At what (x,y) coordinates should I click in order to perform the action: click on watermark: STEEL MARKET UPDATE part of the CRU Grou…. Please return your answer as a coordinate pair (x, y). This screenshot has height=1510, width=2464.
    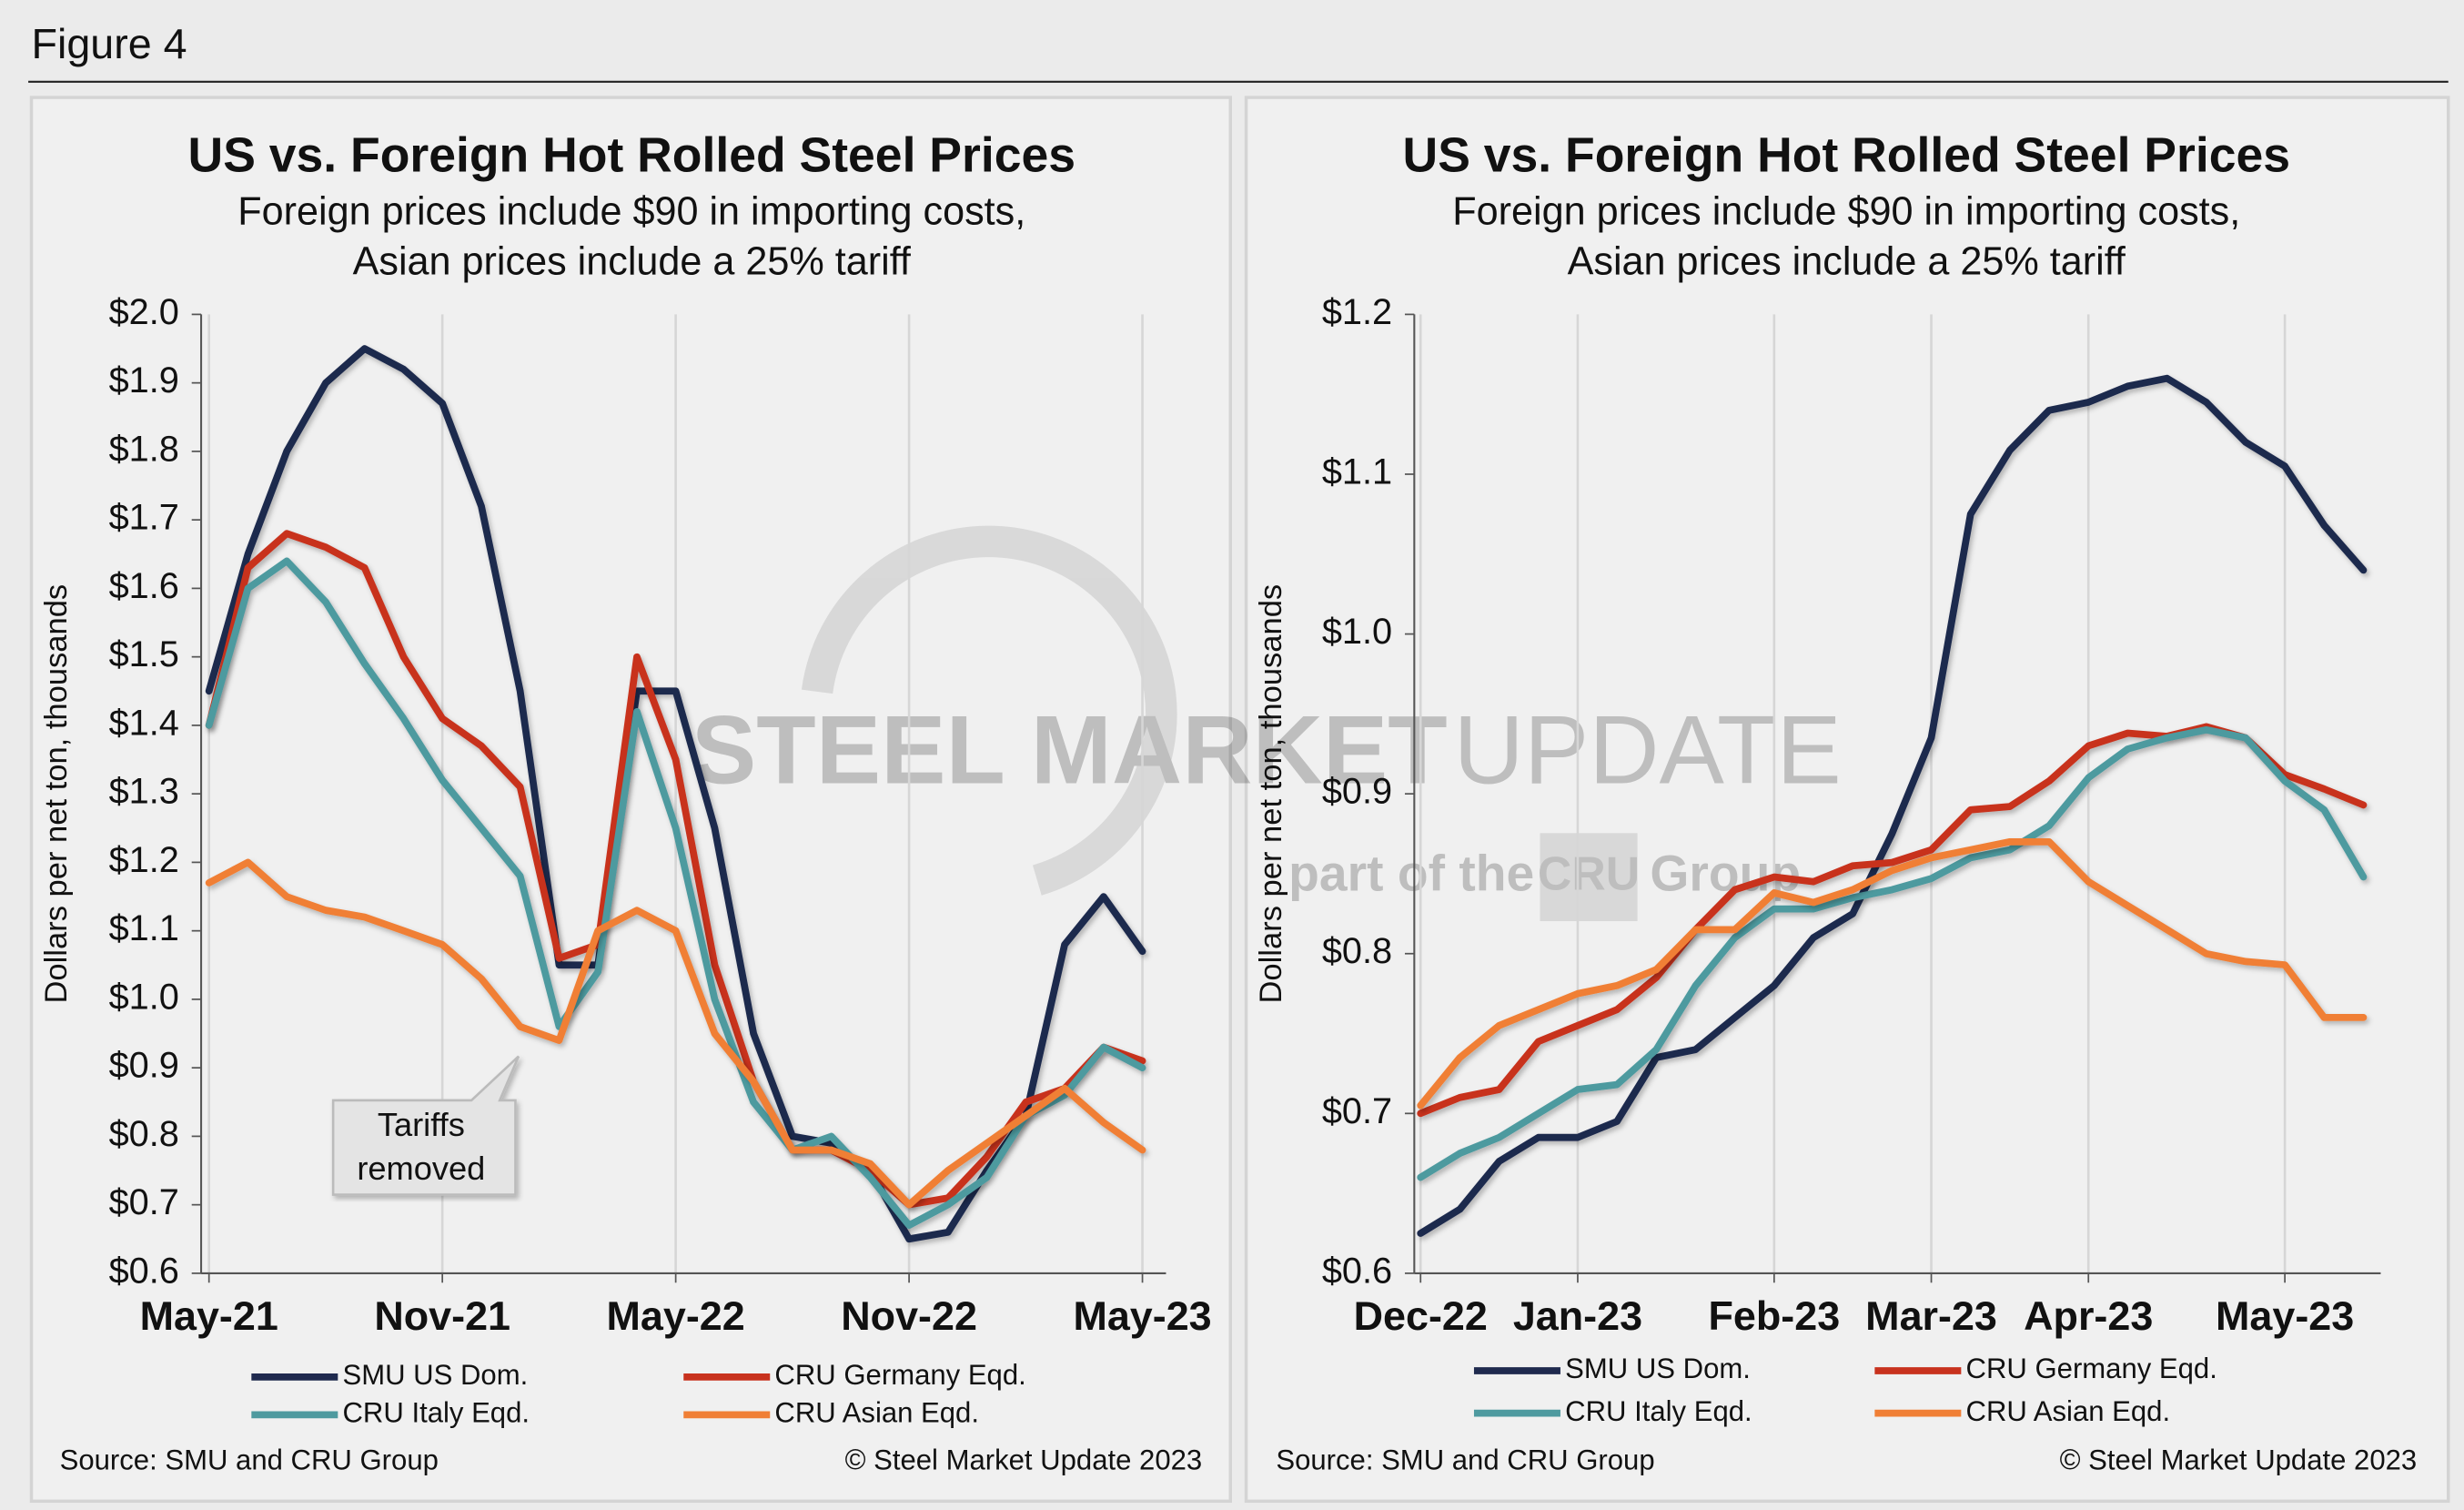
    Looking at the image, I should click on (1267, 724).